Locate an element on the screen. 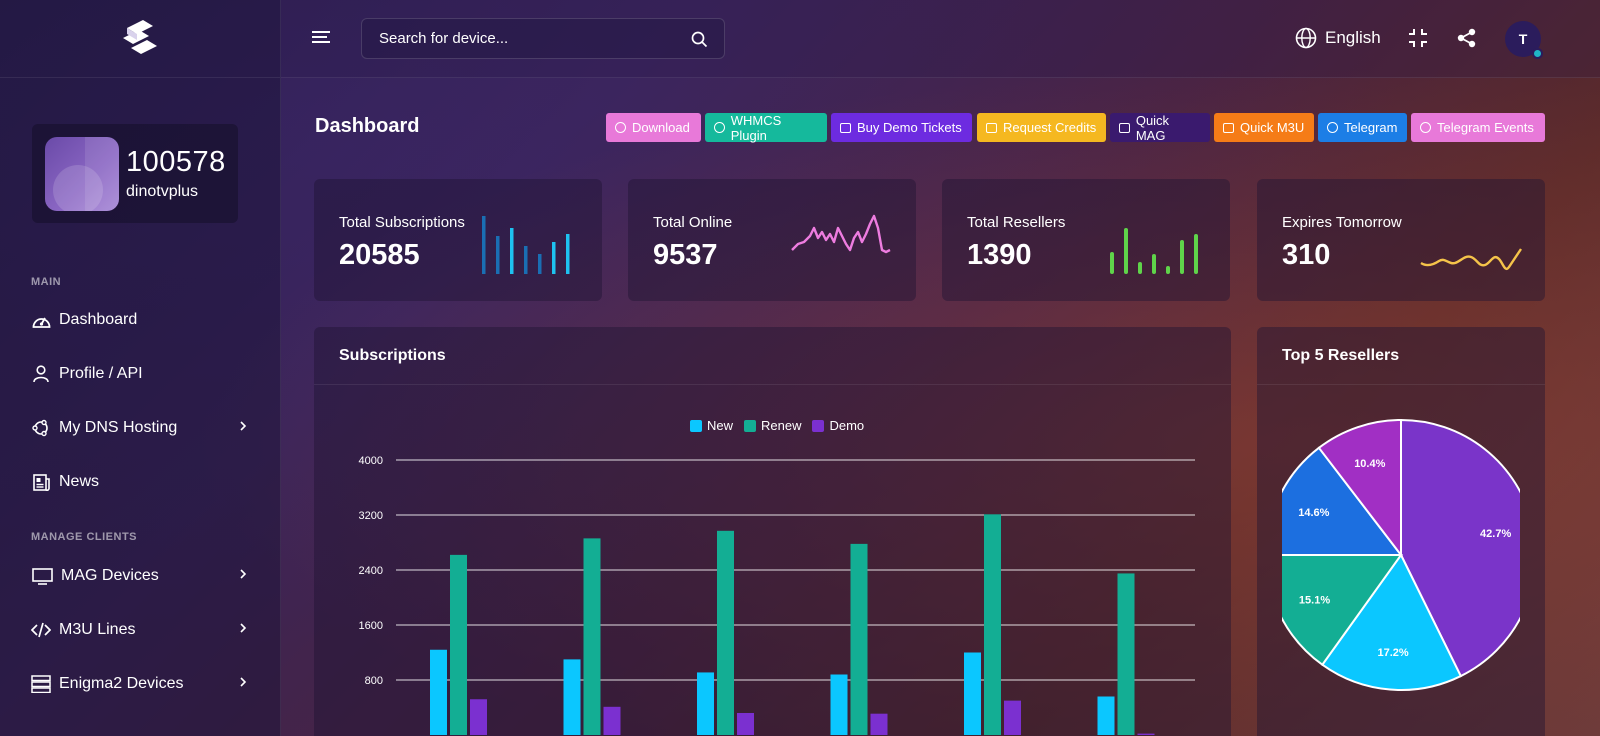 This screenshot has height=736, width=1600. sidebar-item-label: News is located at coordinates (79, 481).